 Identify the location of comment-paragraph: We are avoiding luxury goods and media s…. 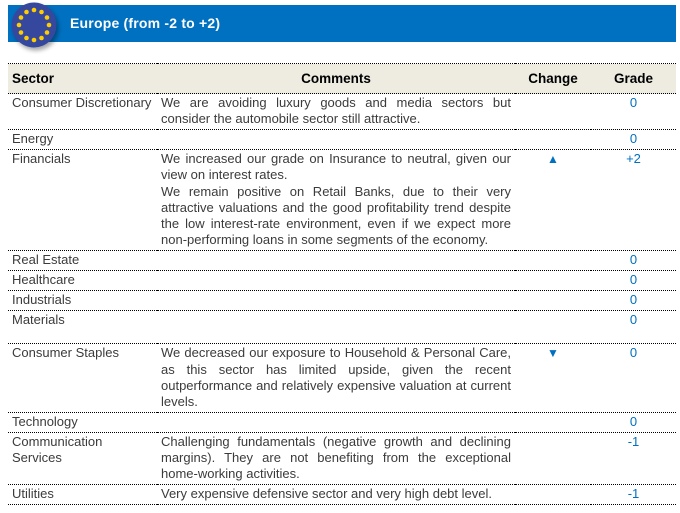
(336, 111).